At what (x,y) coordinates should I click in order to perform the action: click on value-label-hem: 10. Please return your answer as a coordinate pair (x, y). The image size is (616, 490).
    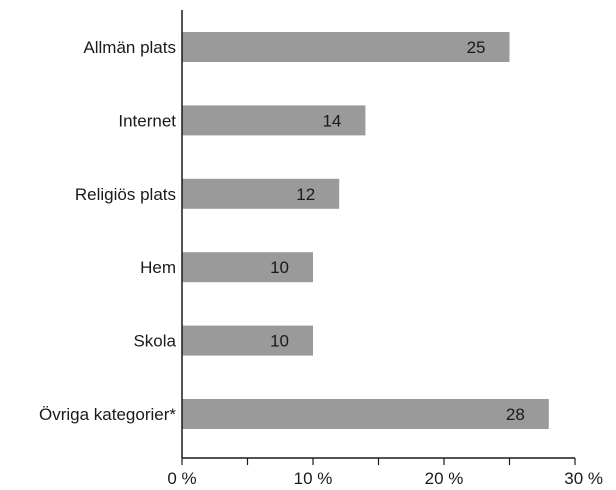
    Looking at the image, I should click on (279, 267).